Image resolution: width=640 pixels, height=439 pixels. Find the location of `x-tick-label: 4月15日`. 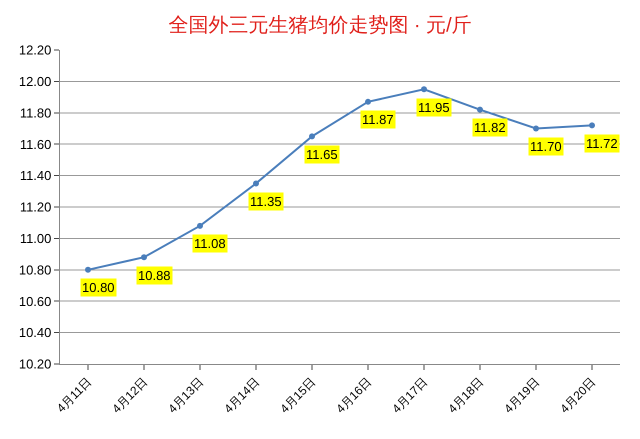

x-tick-label: 4月15日 is located at coordinates (297, 395).